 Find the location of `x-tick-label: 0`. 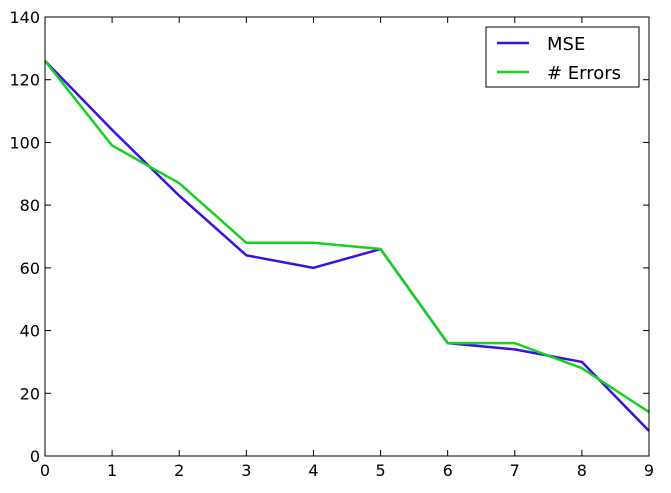

x-tick-label: 0 is located at coordinates (45, 470).